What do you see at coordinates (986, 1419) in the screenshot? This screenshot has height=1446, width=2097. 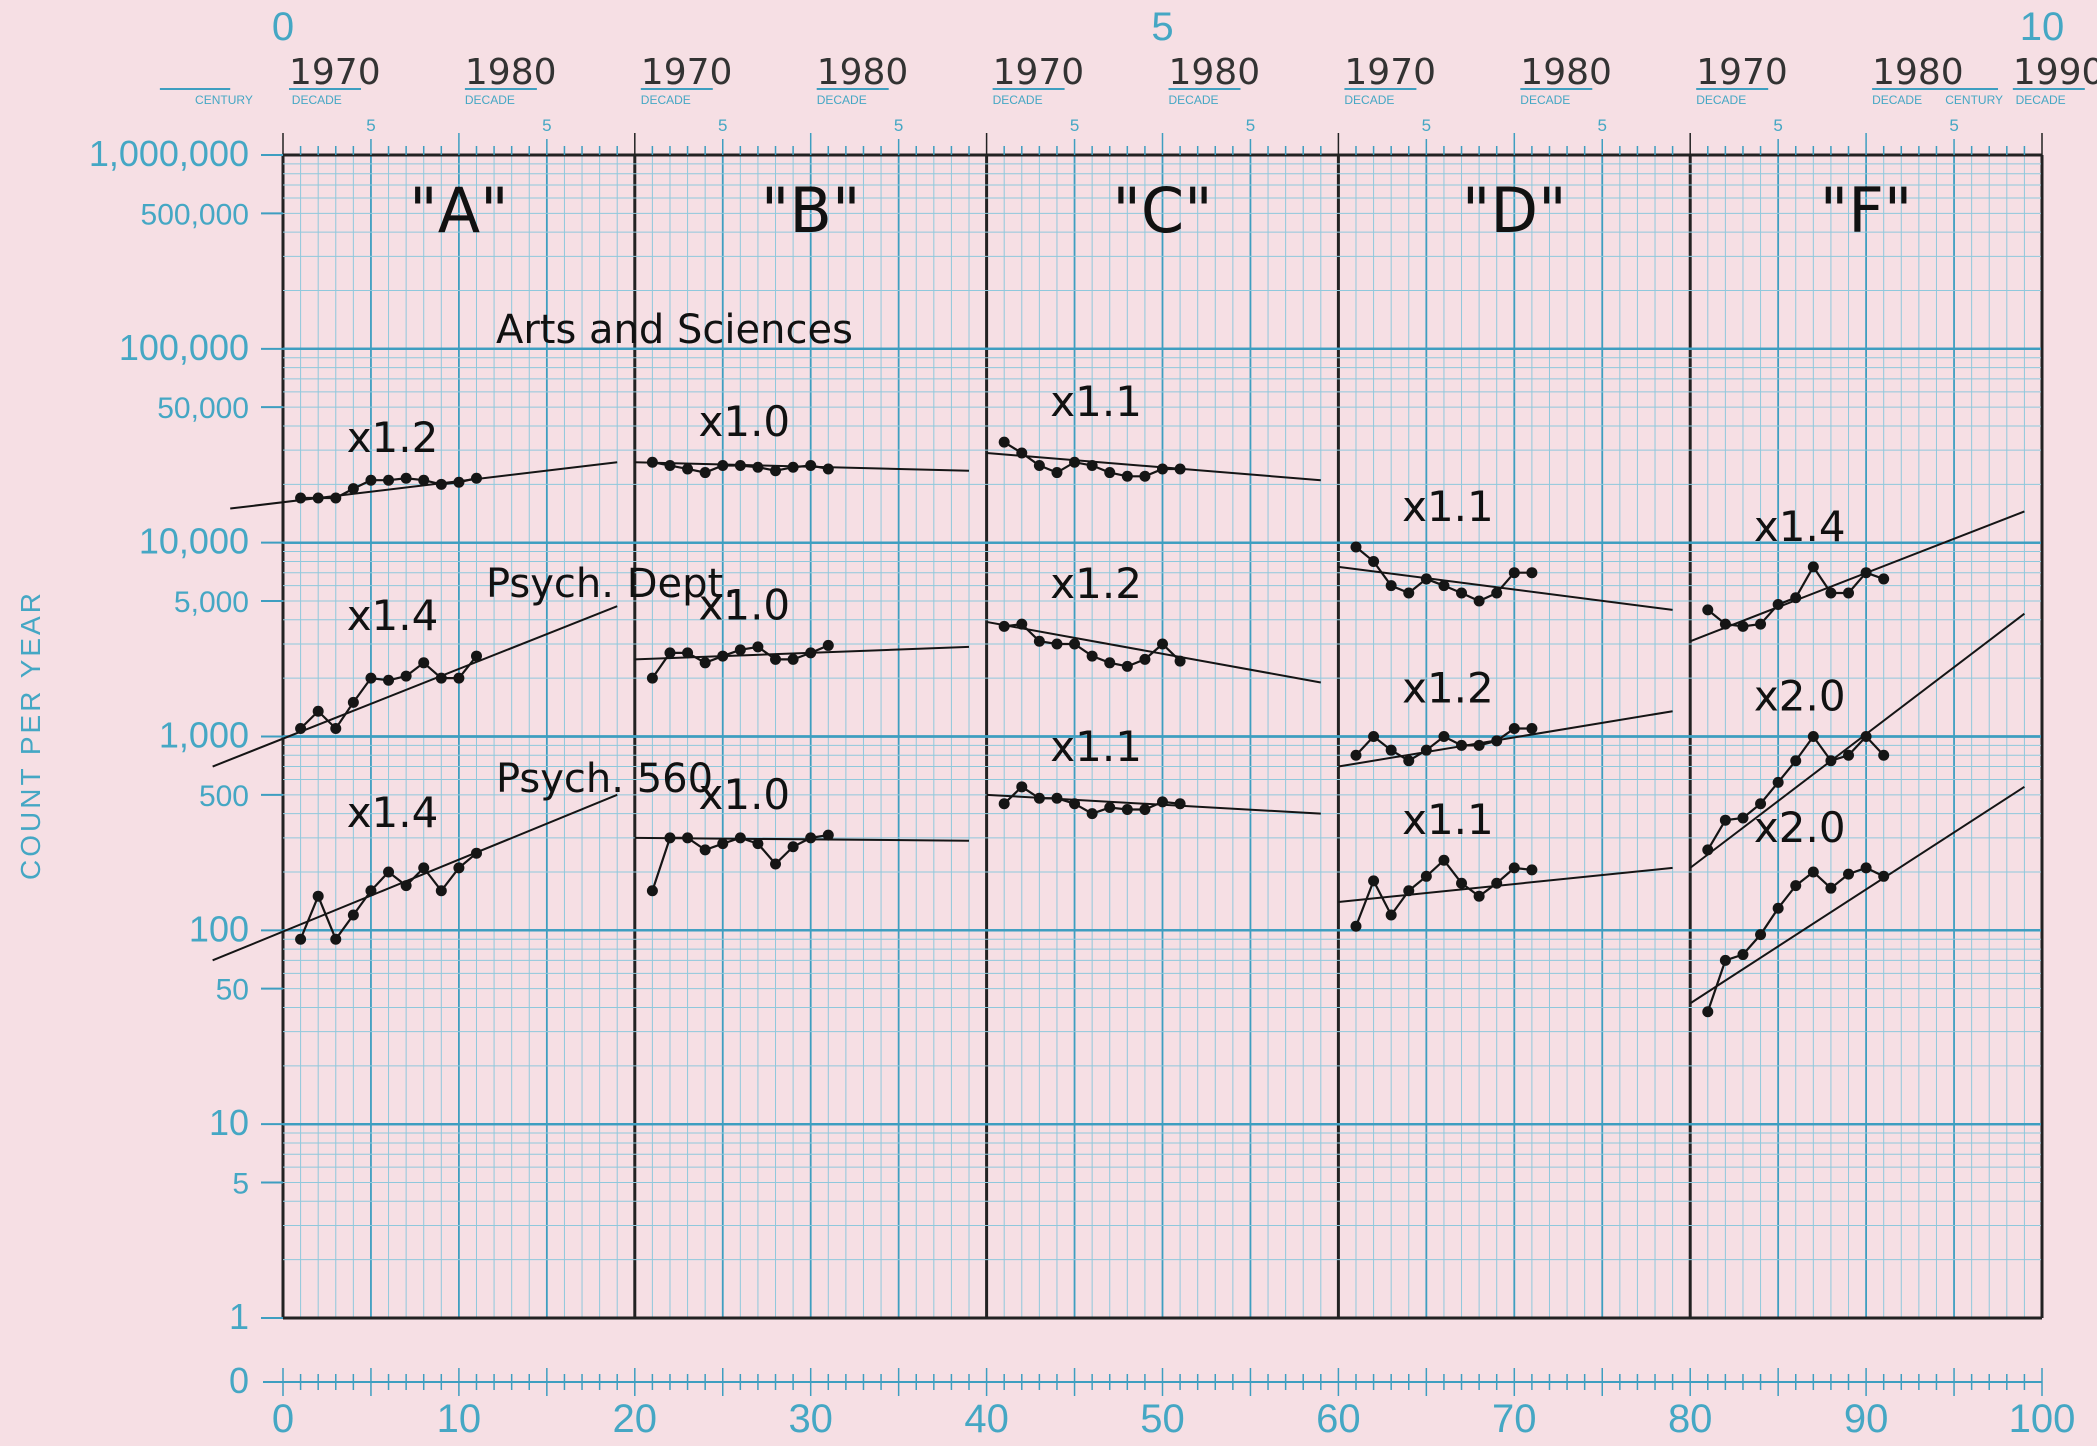 I see `x-tick-label: 40` at bounding box center [986, 1419].